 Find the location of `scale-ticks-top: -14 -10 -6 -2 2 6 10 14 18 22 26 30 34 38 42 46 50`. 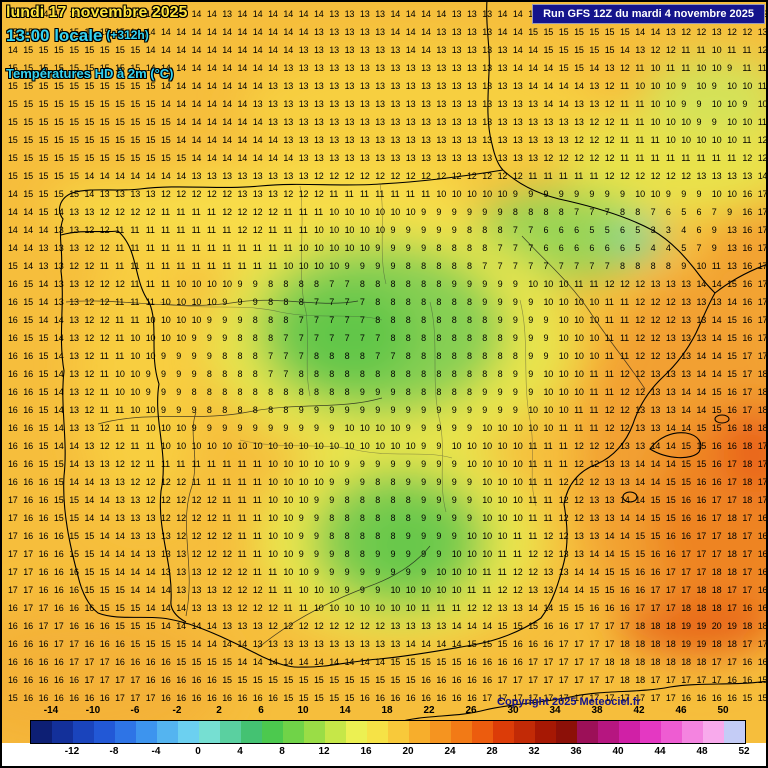

scale-ticks-top: -14 -10 -6 -2 2 6 10 14 18 22 26 30 34 38 42 46 50 is located at coordinates (384, 712).